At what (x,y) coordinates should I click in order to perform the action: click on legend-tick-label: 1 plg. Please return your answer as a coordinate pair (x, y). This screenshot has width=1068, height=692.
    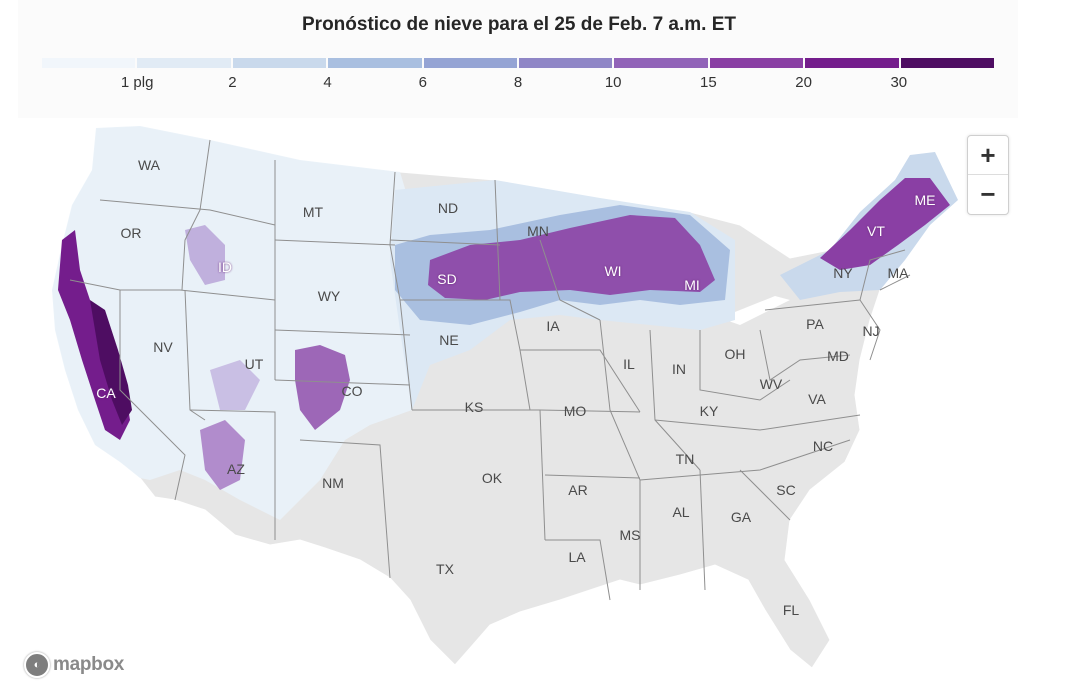
    Looking at the image, I should click on (137, 82).